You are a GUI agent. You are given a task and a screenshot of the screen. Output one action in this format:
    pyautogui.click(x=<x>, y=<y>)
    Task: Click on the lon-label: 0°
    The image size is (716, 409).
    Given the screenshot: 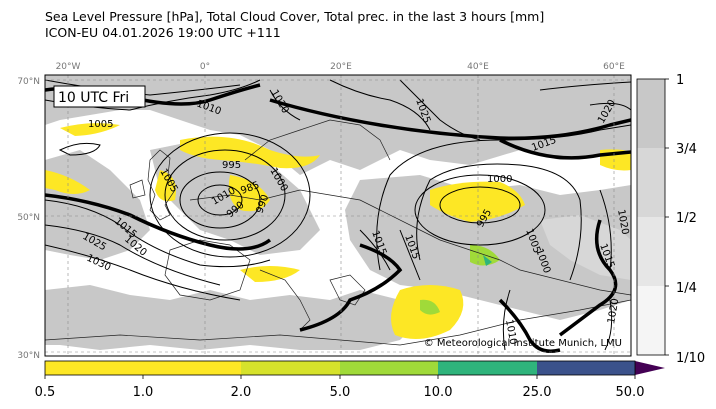 What is the action you would take?
    pyautogui.click(x=205, y=67)
    